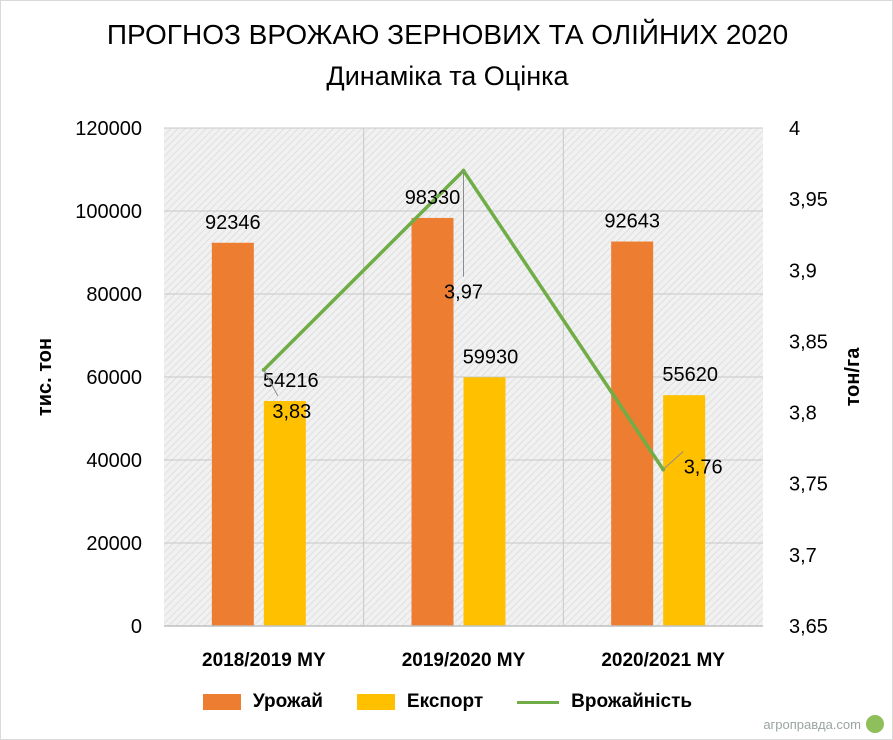 Image resolution: width=893 pixels, height=740 pixels. What do you see at coordinates (114, 544) in the screenshot?
I see `y-tick-label: 20000` at bounding box center [114, 544].